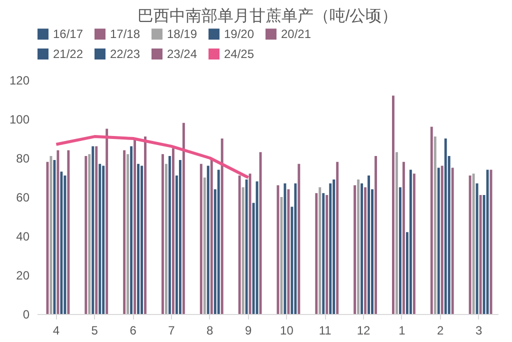 The height and width of the screenshot is (342, 512). What do you see at coordinates (239, 54) in the screenshot?
I see `legend-label: 24/25` at bounding box center [239, 54].